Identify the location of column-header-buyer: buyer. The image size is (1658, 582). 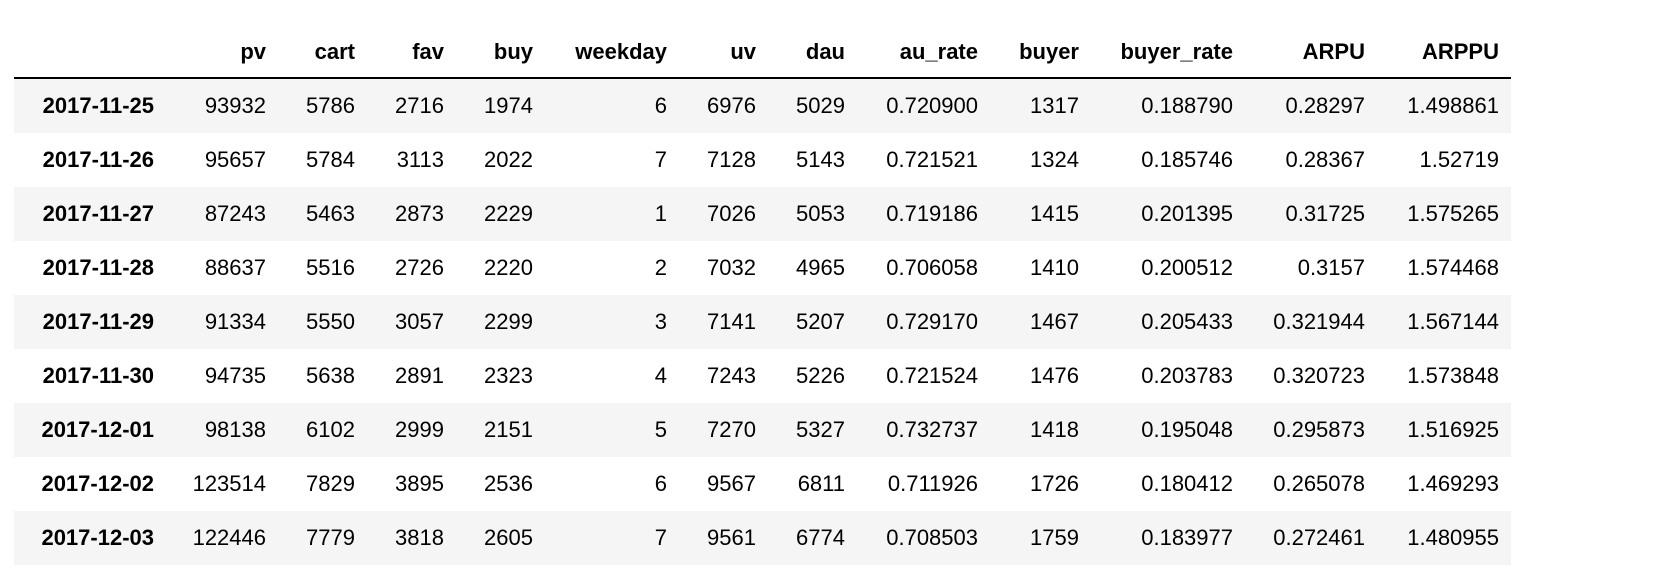
(1040, 53).